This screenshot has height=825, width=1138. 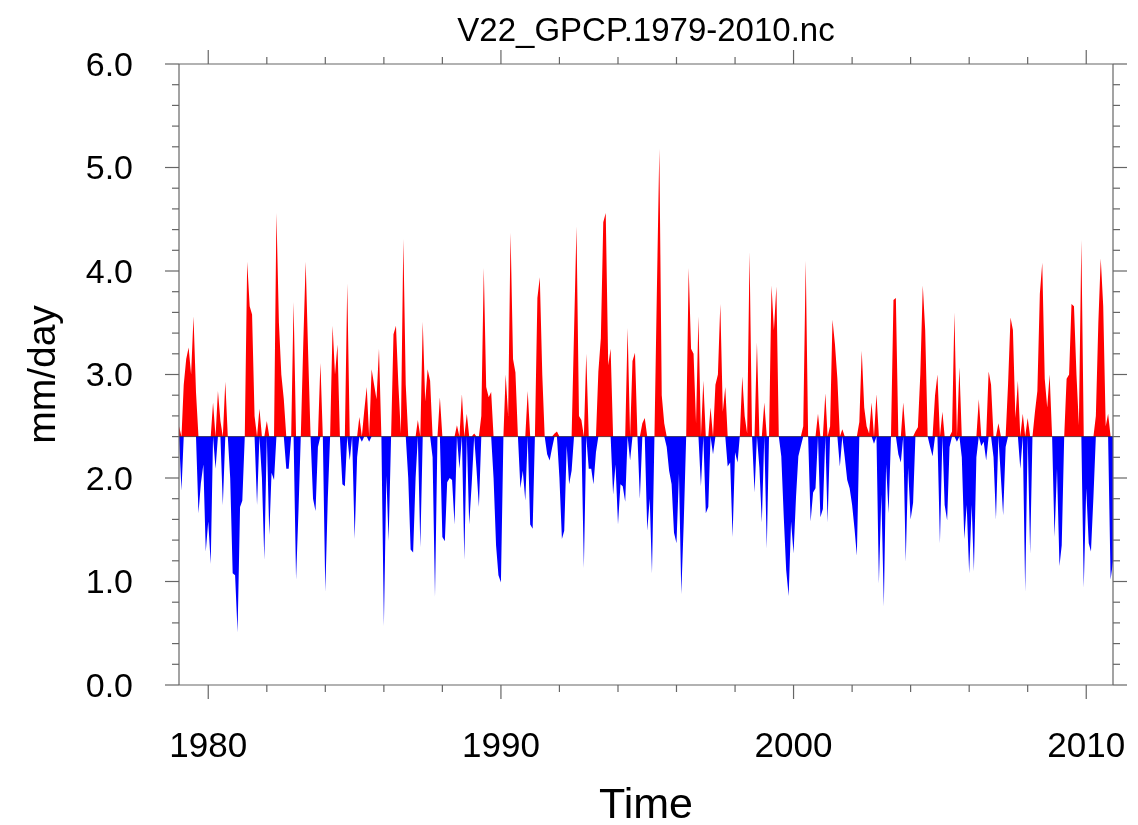 What do you see at coordinates (41, 374) in the screenshot?
I see `y-axis-title: mm/day` at bounding box center [41, 374].